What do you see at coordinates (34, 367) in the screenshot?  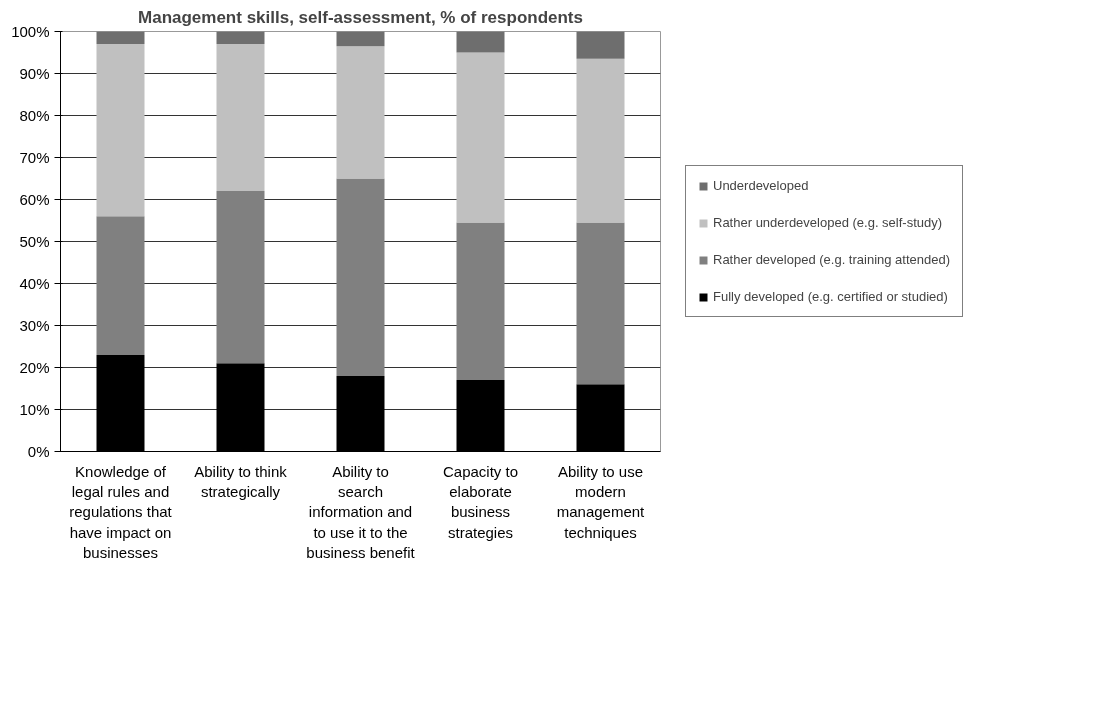 I see `y-tick-label: 20%` at bounding box center [34, 367].